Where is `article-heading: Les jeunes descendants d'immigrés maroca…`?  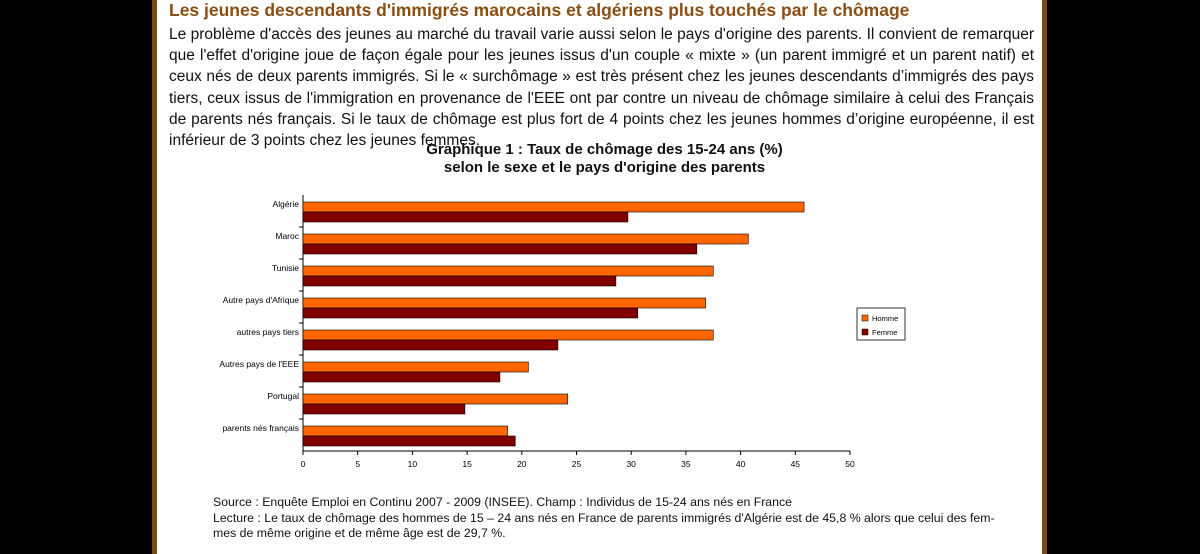
article-heading: Les jeunes descendants d'immigrés maroca… is located at coordinates (539, 10).